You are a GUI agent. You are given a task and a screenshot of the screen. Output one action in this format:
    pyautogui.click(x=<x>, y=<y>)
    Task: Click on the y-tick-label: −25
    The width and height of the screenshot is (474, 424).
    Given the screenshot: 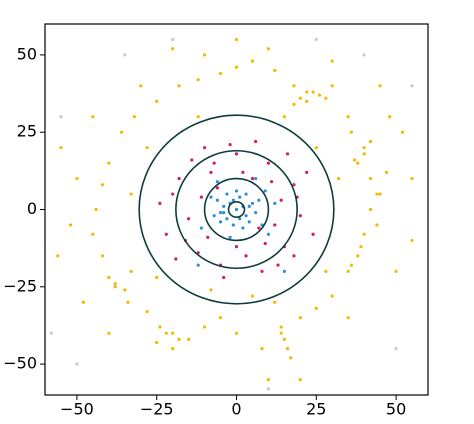 What is the action you would take?
    pyautogui.click(x=20, y=285)
    